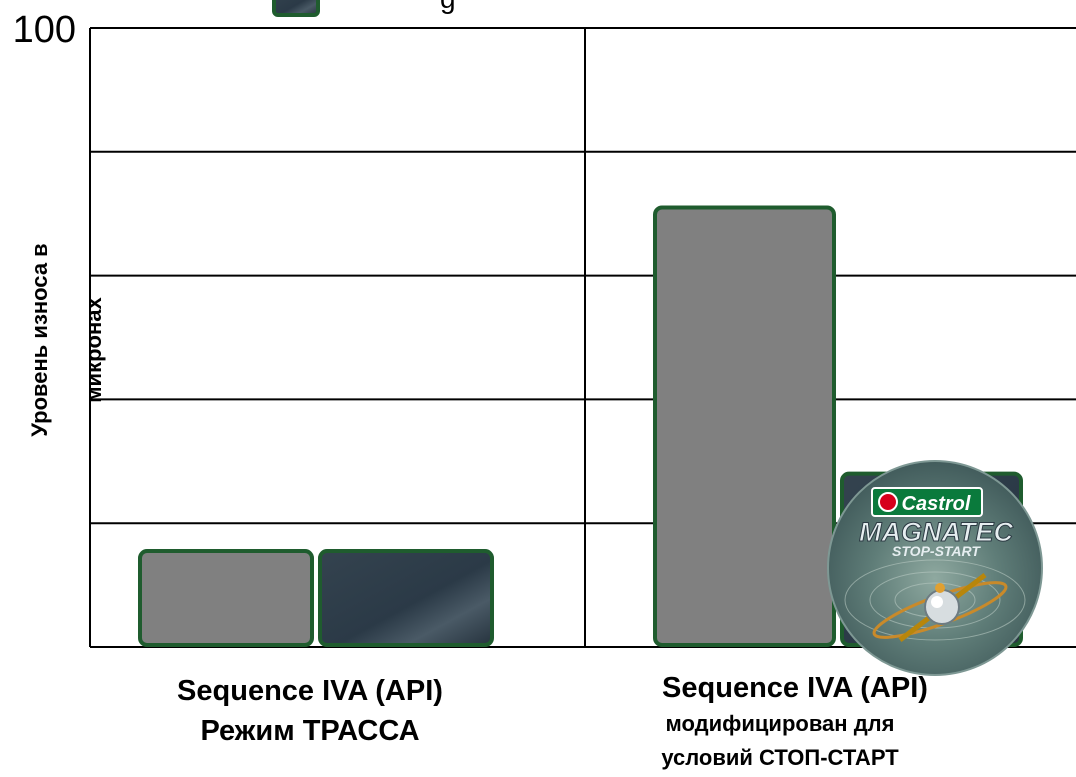  I want to click on category-1-line-2: Режим ТРАССА, so click(309, 731).